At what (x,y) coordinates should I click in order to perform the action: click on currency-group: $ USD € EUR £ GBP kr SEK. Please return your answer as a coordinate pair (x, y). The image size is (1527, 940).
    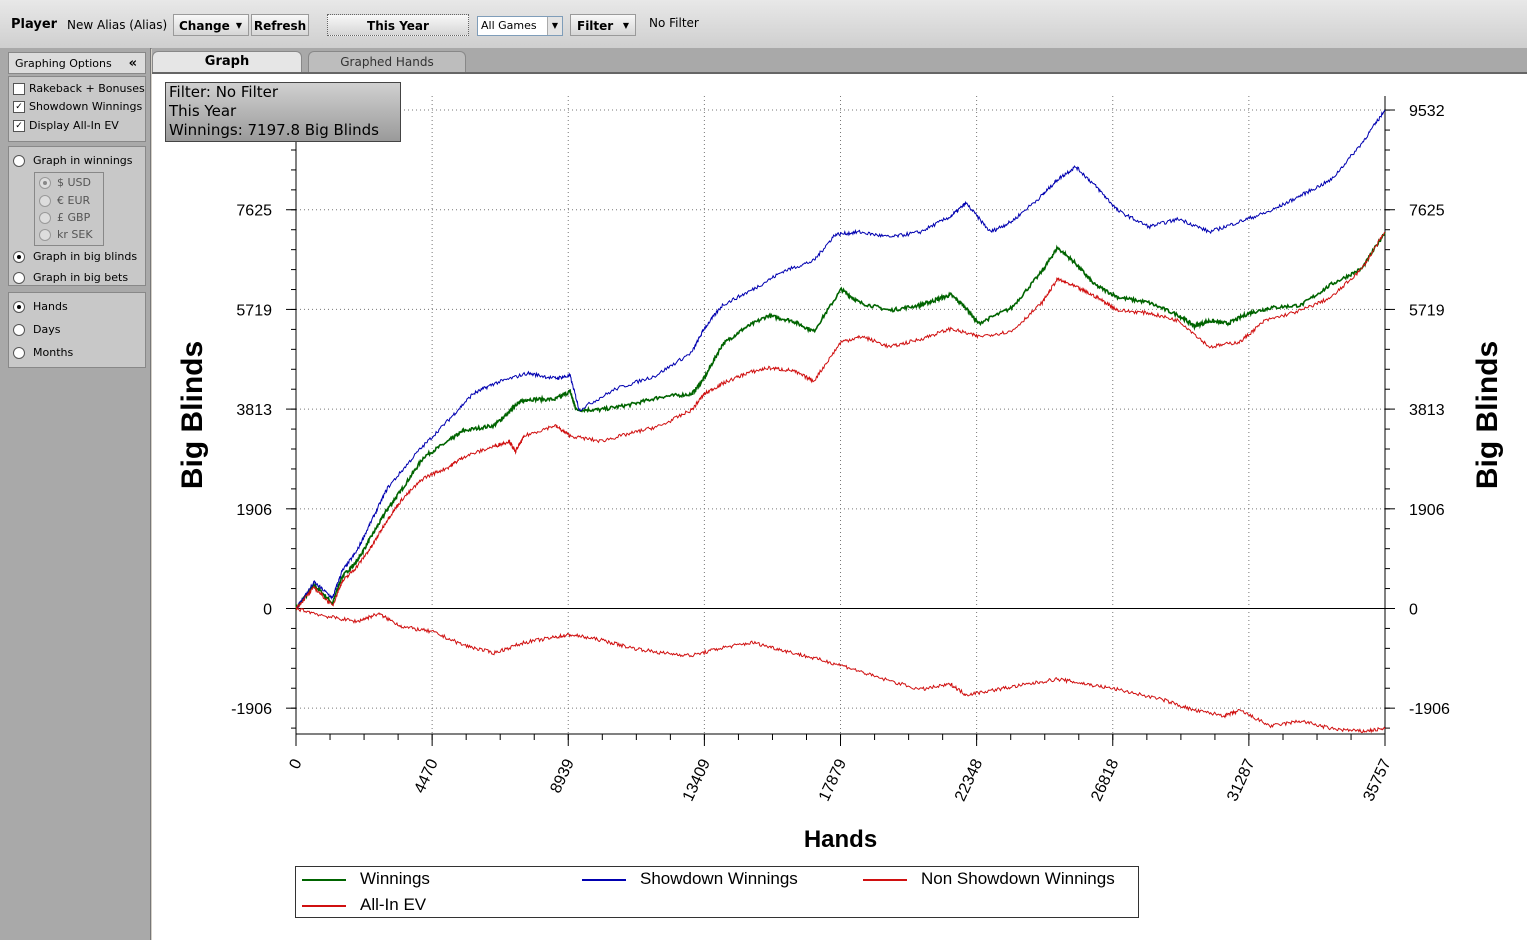
    Looking at the image, I should click on (69, 209).